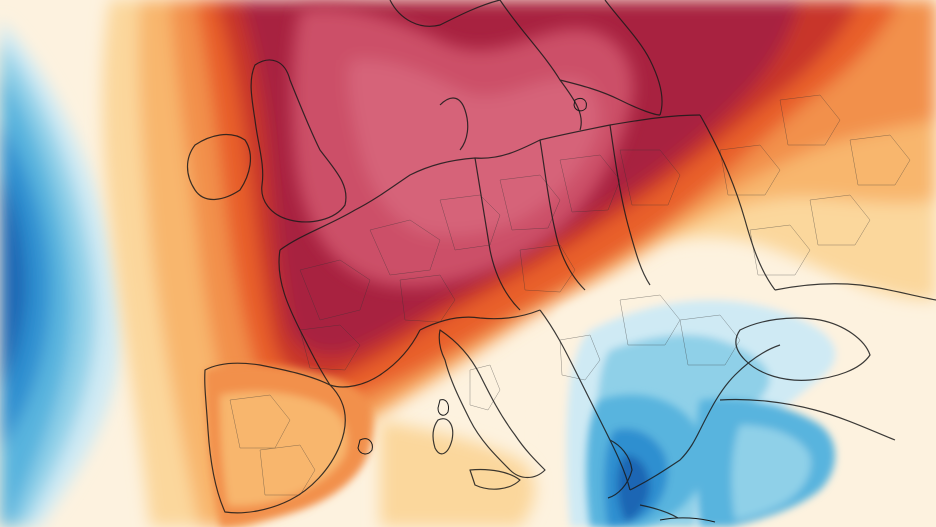 The width and height of the screenshot is (936, 527). Describe the element at coordinates (710, 460) in the screenshot. I see `aegean-cool-anomaly` at that location.